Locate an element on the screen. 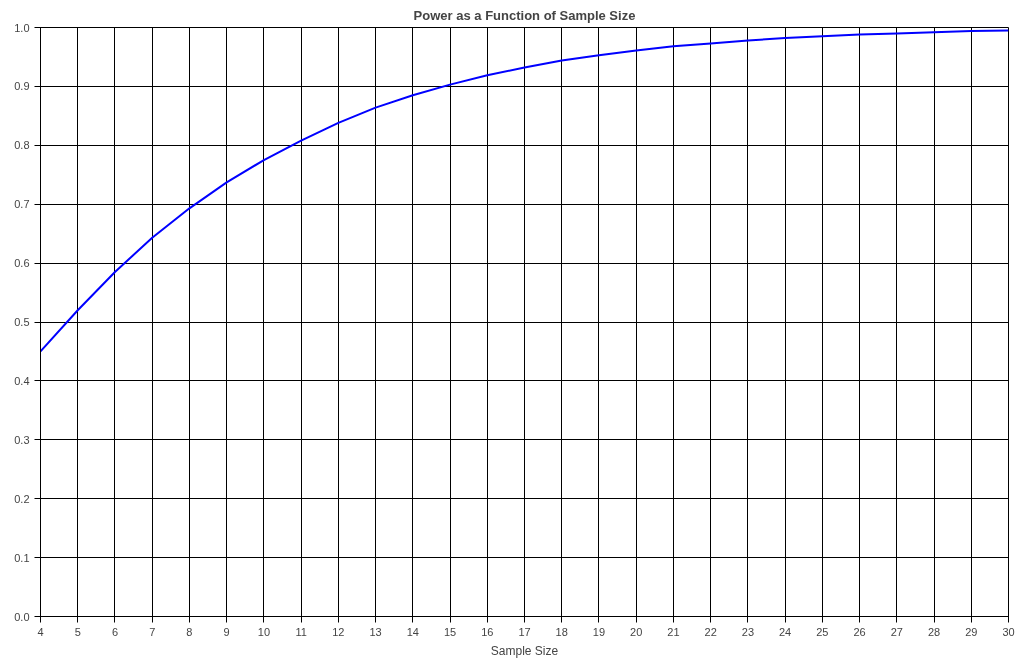 Image resolution: width=1027 pixels, height=665 pixels. x-tick-label: 4 is located at coordinates (40, 631).